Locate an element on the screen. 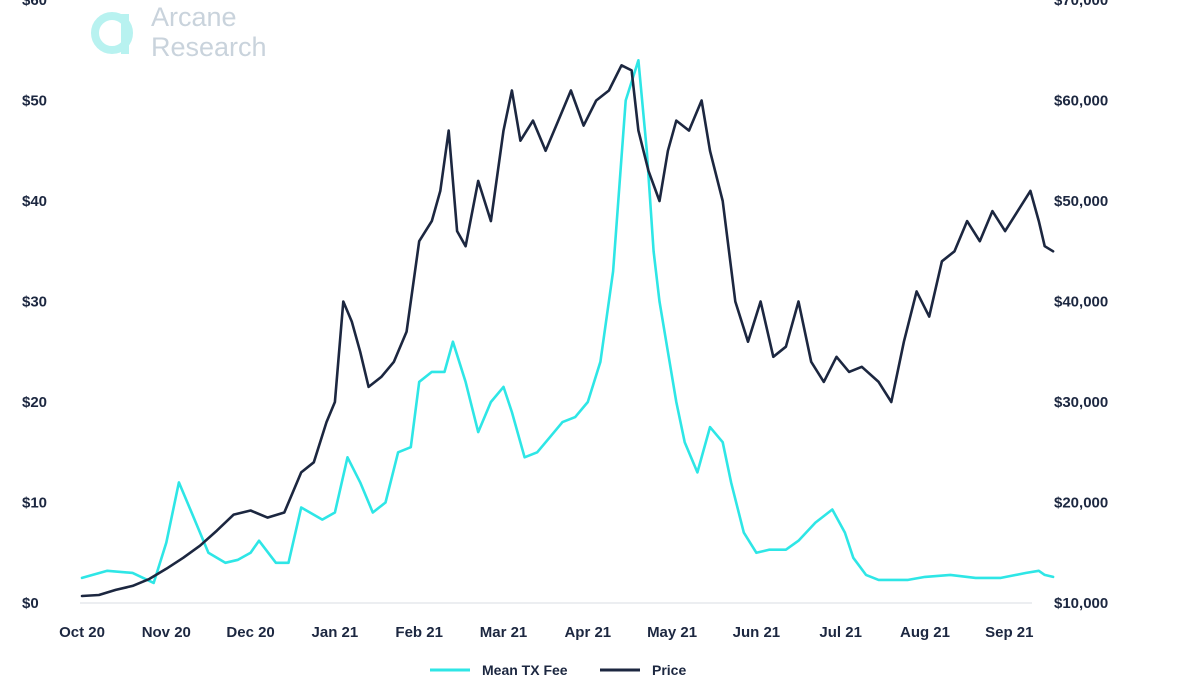  left-tick-label: $40 is located at coordinates (34, 201).